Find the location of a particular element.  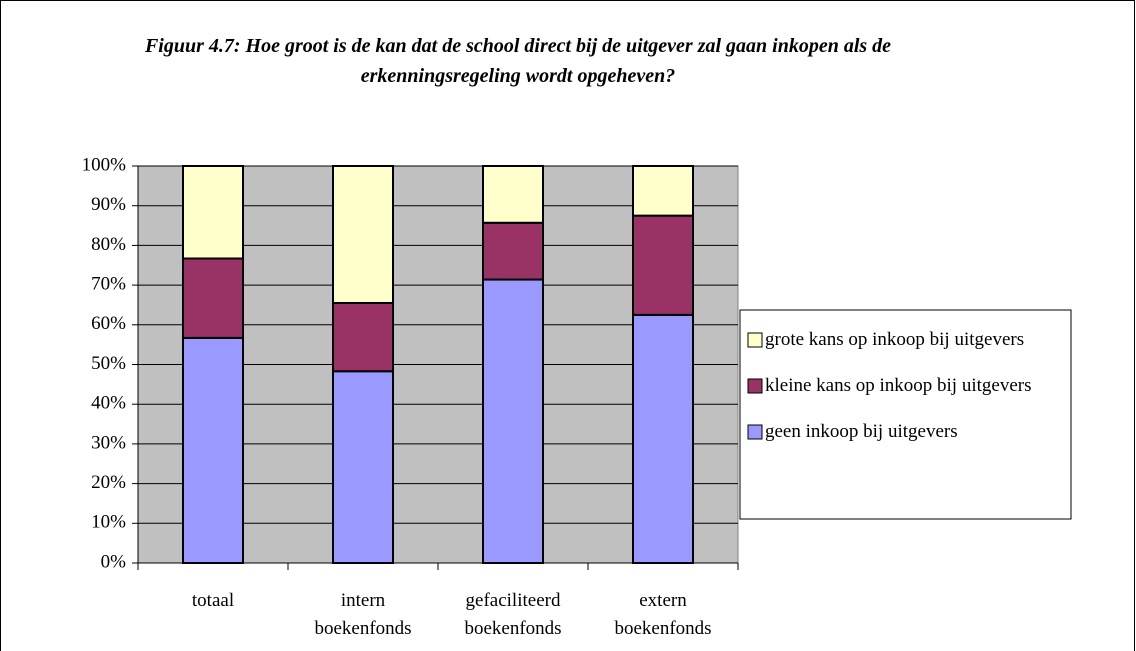

y-tick-label: 90% is located at coordinates (108, 204).